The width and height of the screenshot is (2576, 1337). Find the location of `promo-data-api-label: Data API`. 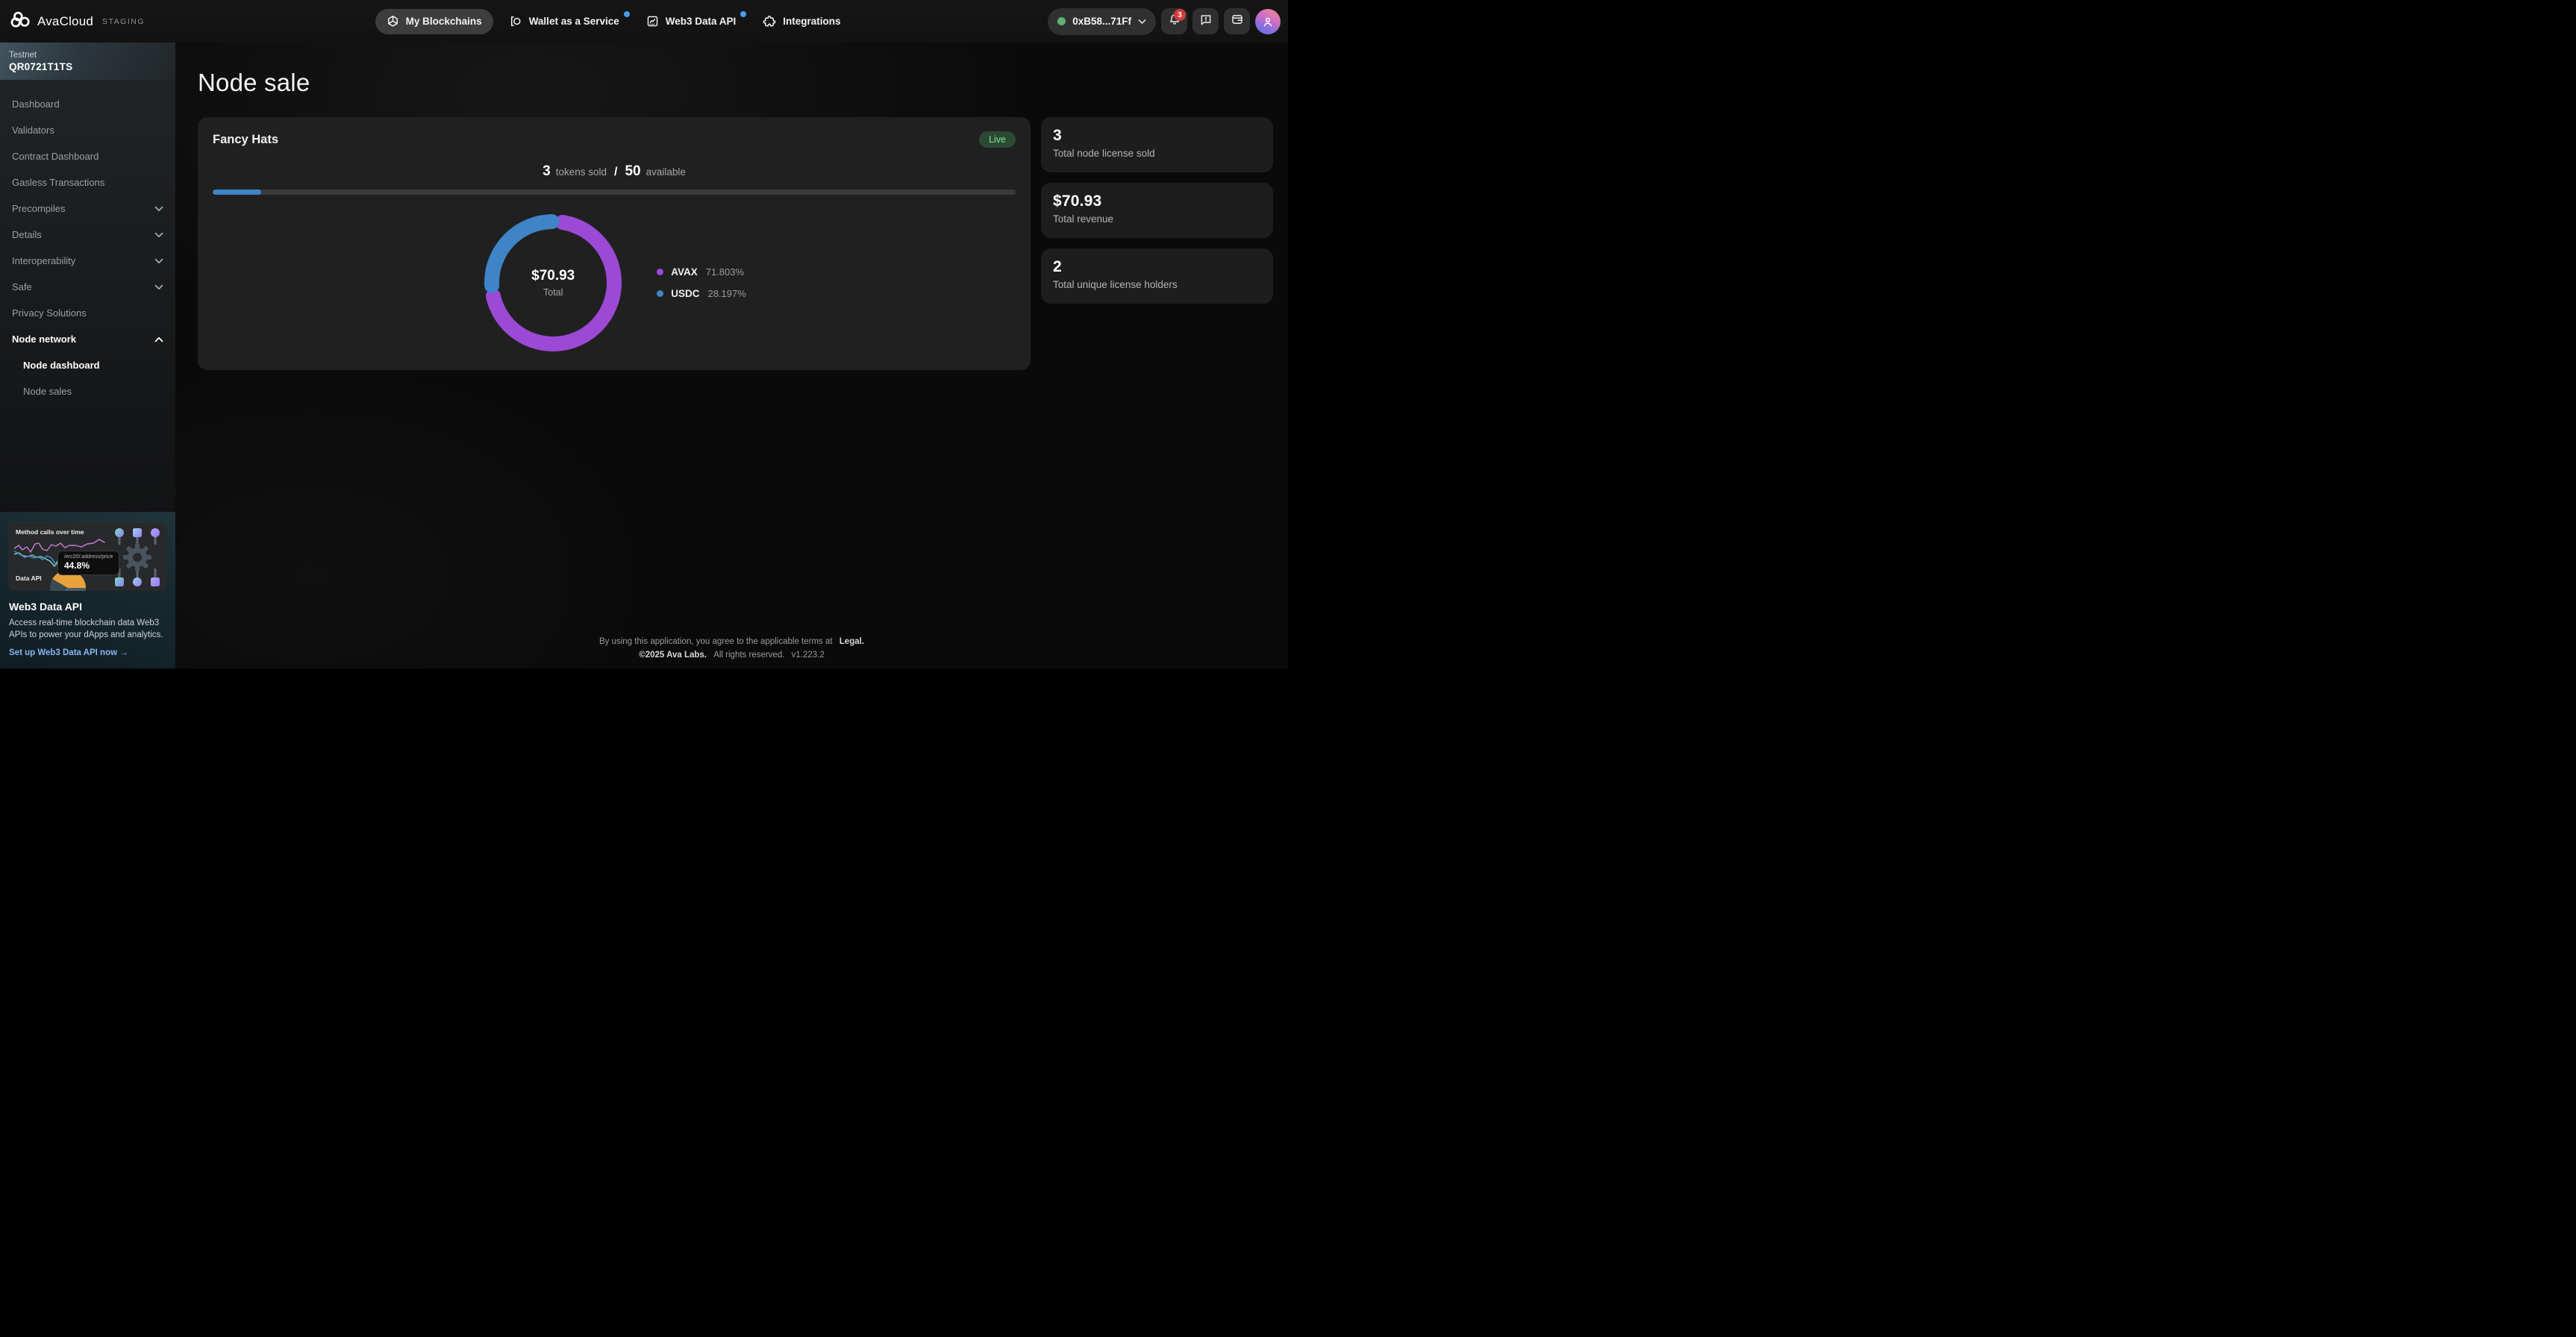

promo-data-api-label: Data API is located at coordinates (29, 578).